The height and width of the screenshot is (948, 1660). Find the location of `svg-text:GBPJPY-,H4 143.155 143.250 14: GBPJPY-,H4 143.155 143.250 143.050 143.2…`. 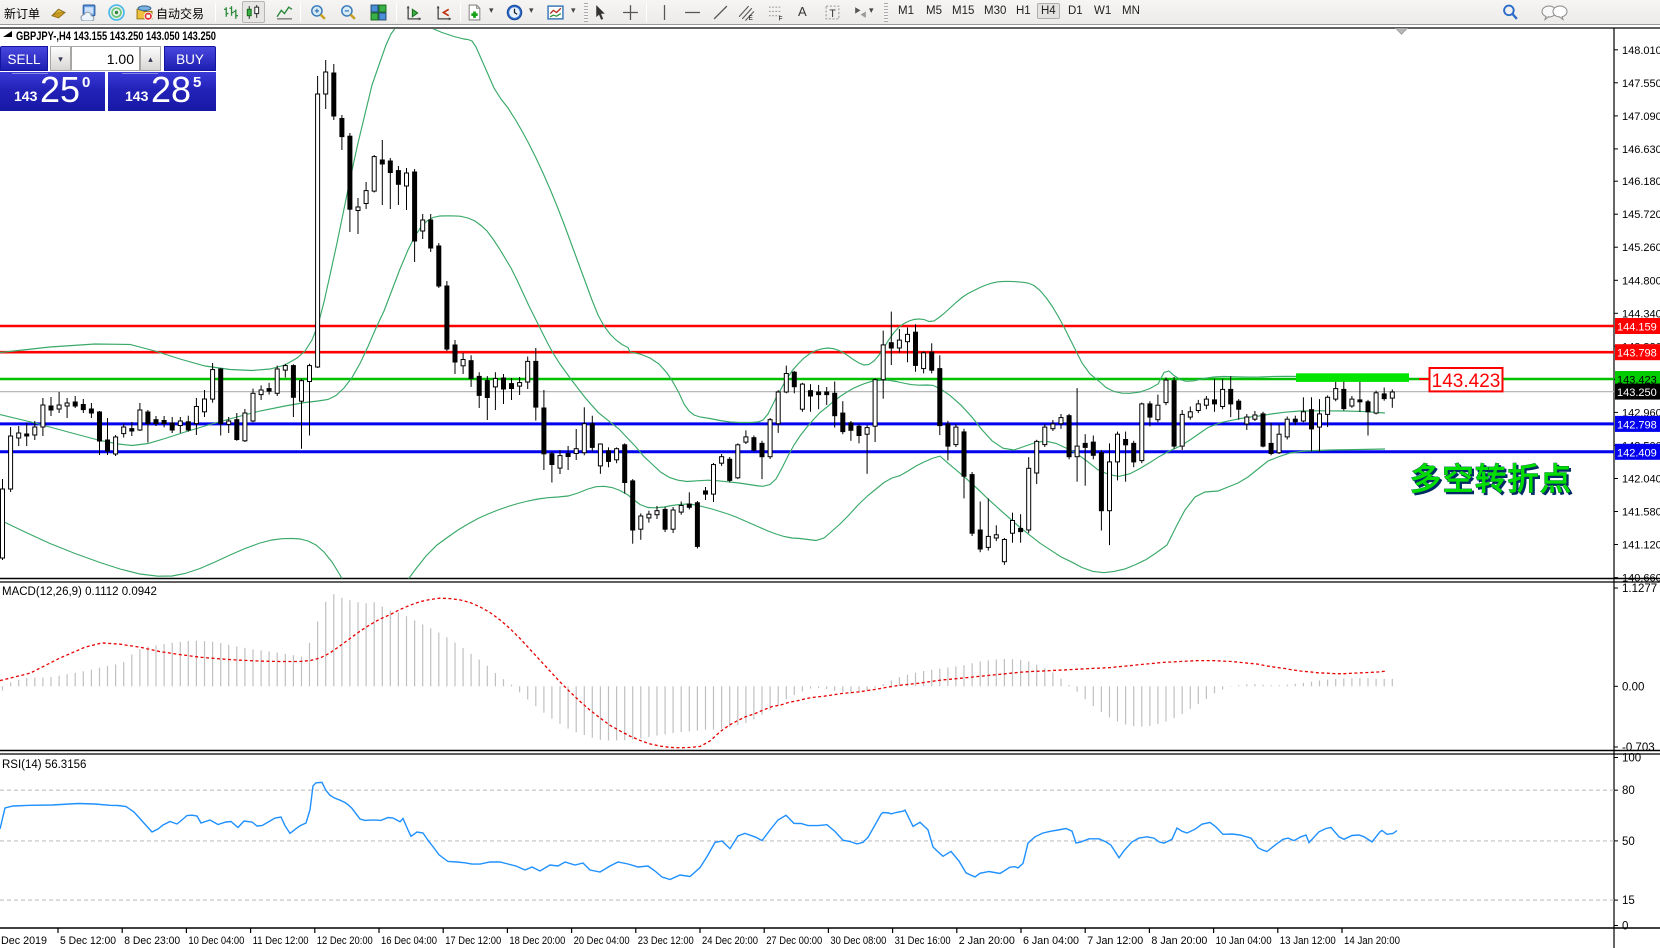

svg-text:GBPJPY-,H4 143.155 143.250 14: GBPJPY-,H4 143.155 143.250 143.050 143.2… is located at coordinates (116, 37).